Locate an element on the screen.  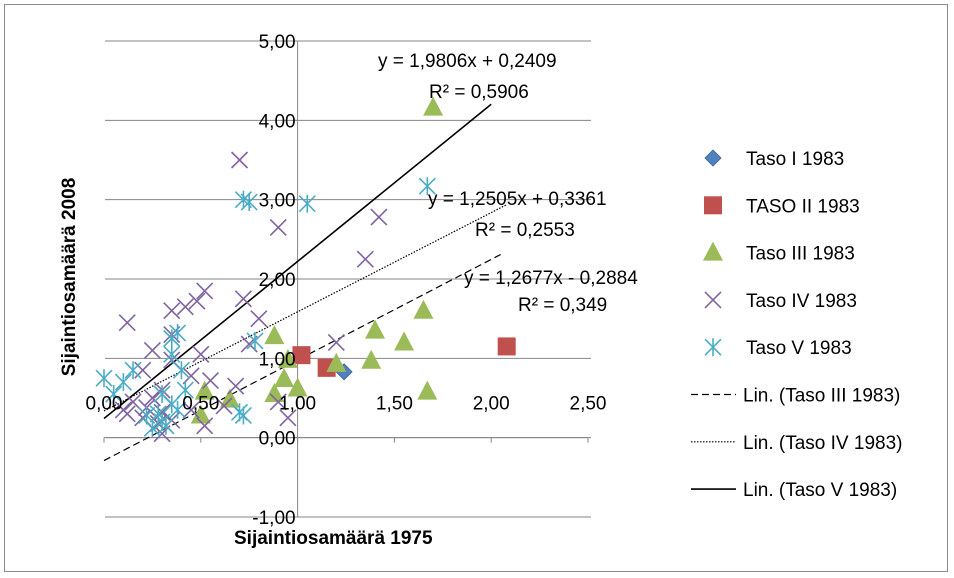
x-tick-label: 0,00 is located at coordinates (104, 404).